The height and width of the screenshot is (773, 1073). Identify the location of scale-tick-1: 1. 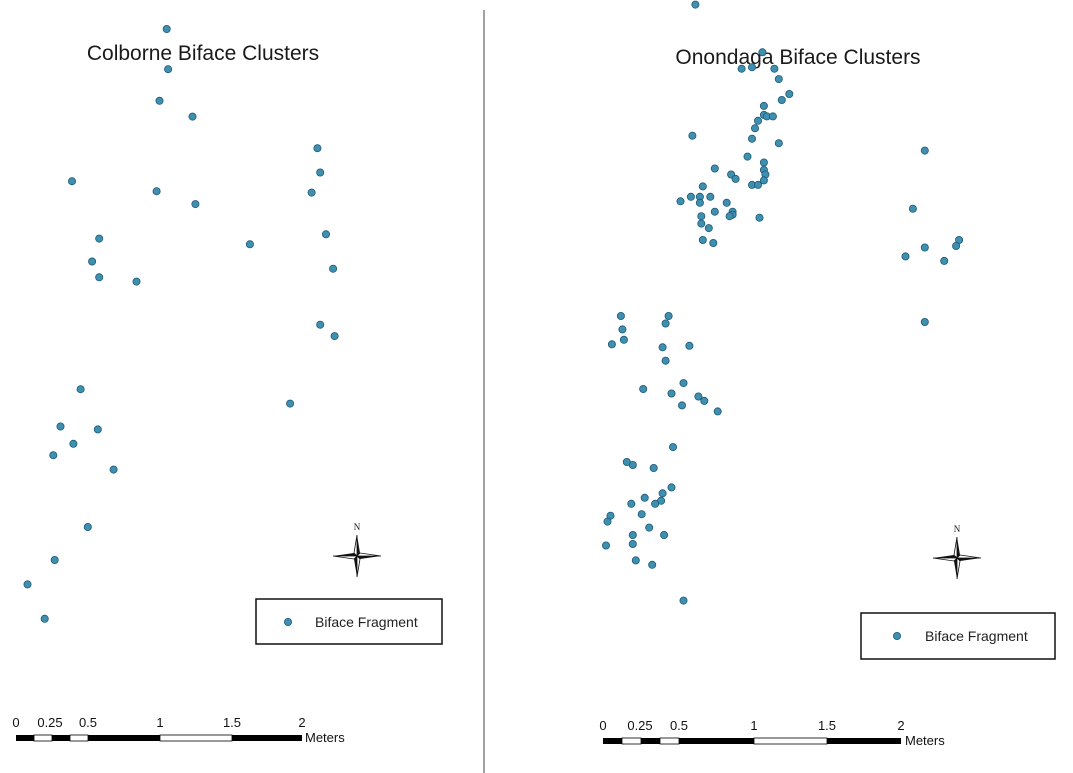
(159, 722).